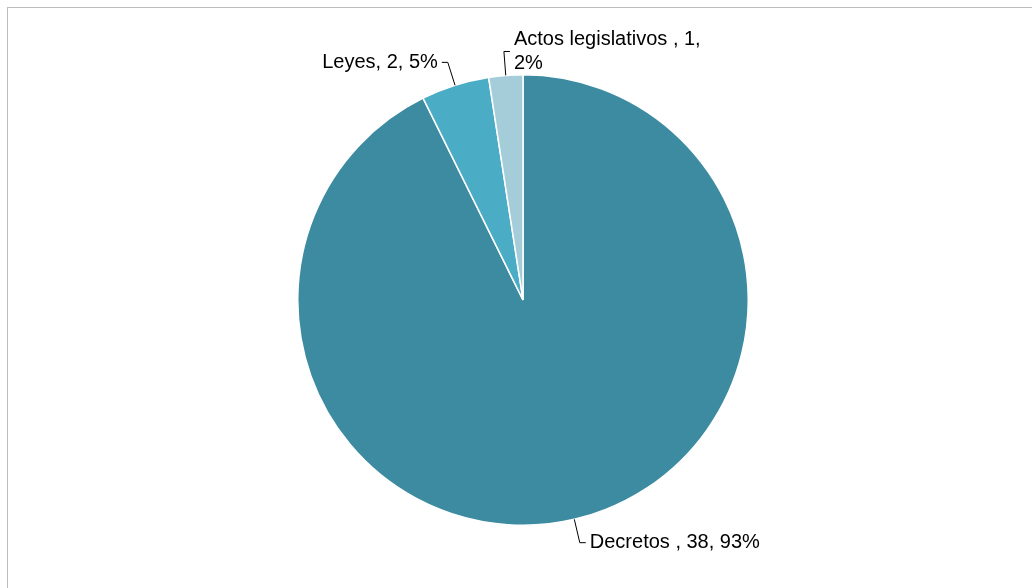 The image size is (1032, 588). Describe the element at coordinates (380, 60) in the screenshot. I see `slice-label: Leyes, 2, 5%` at that location.